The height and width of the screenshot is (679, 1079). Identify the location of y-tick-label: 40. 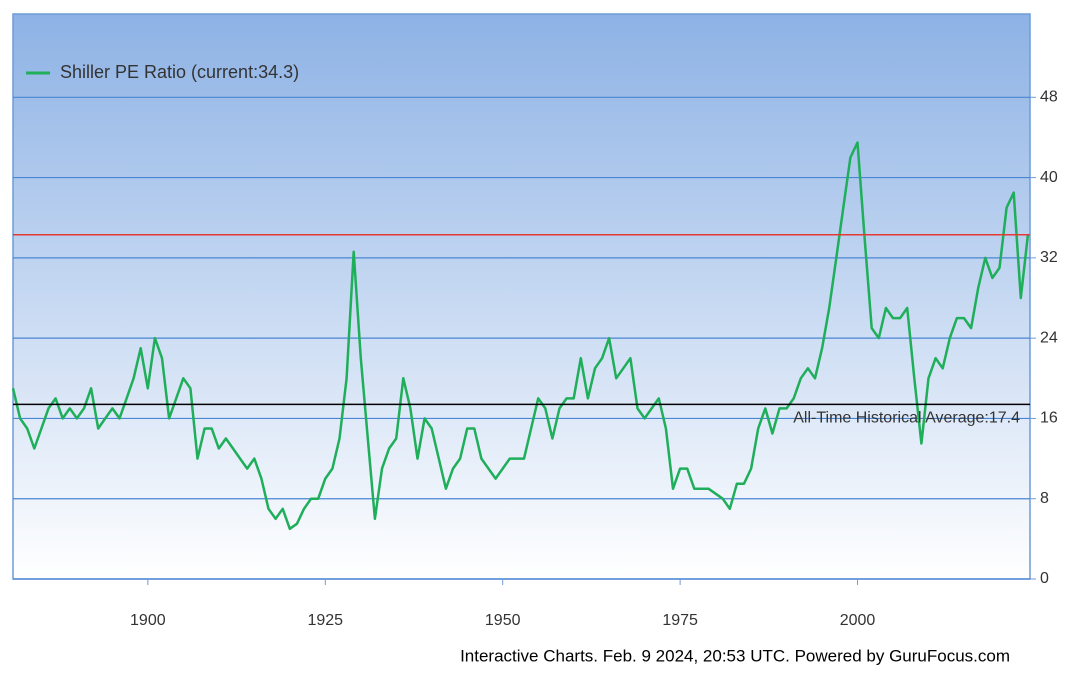
(1049, 177).